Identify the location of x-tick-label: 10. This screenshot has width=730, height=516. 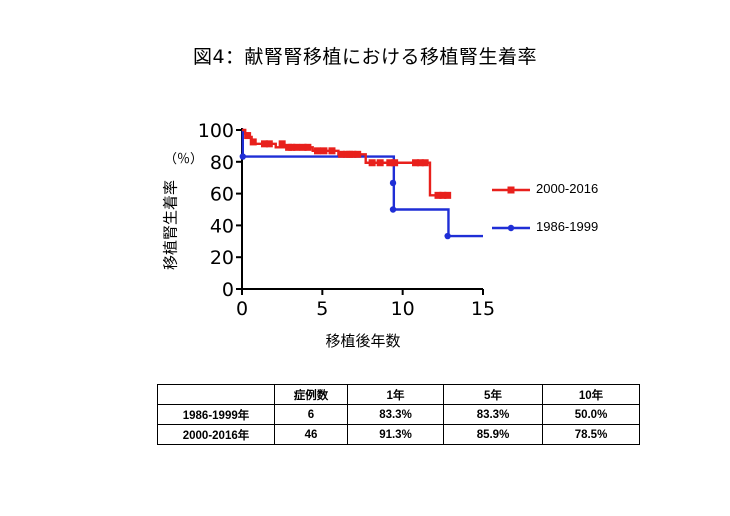
(403, 309).